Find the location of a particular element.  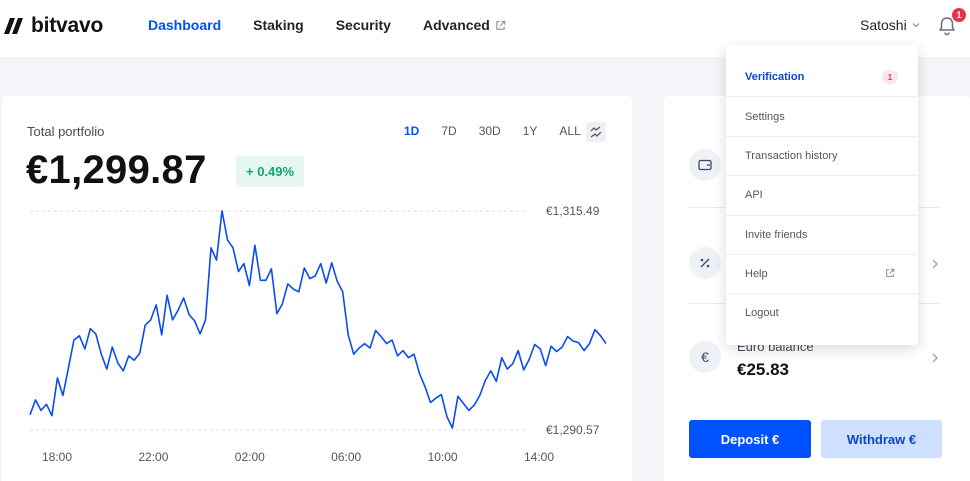

compare-arrows-icon is located at coordinates (596, 132).